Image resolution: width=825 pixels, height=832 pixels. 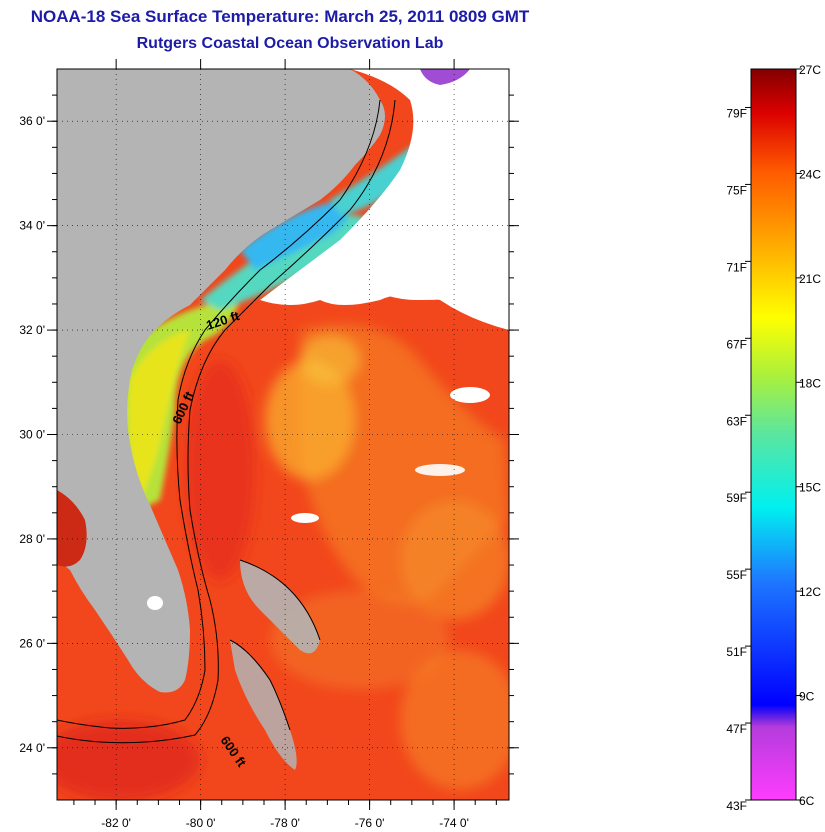 I want to click on lat-tick-label: 26 0', so click(x=32, y=643).